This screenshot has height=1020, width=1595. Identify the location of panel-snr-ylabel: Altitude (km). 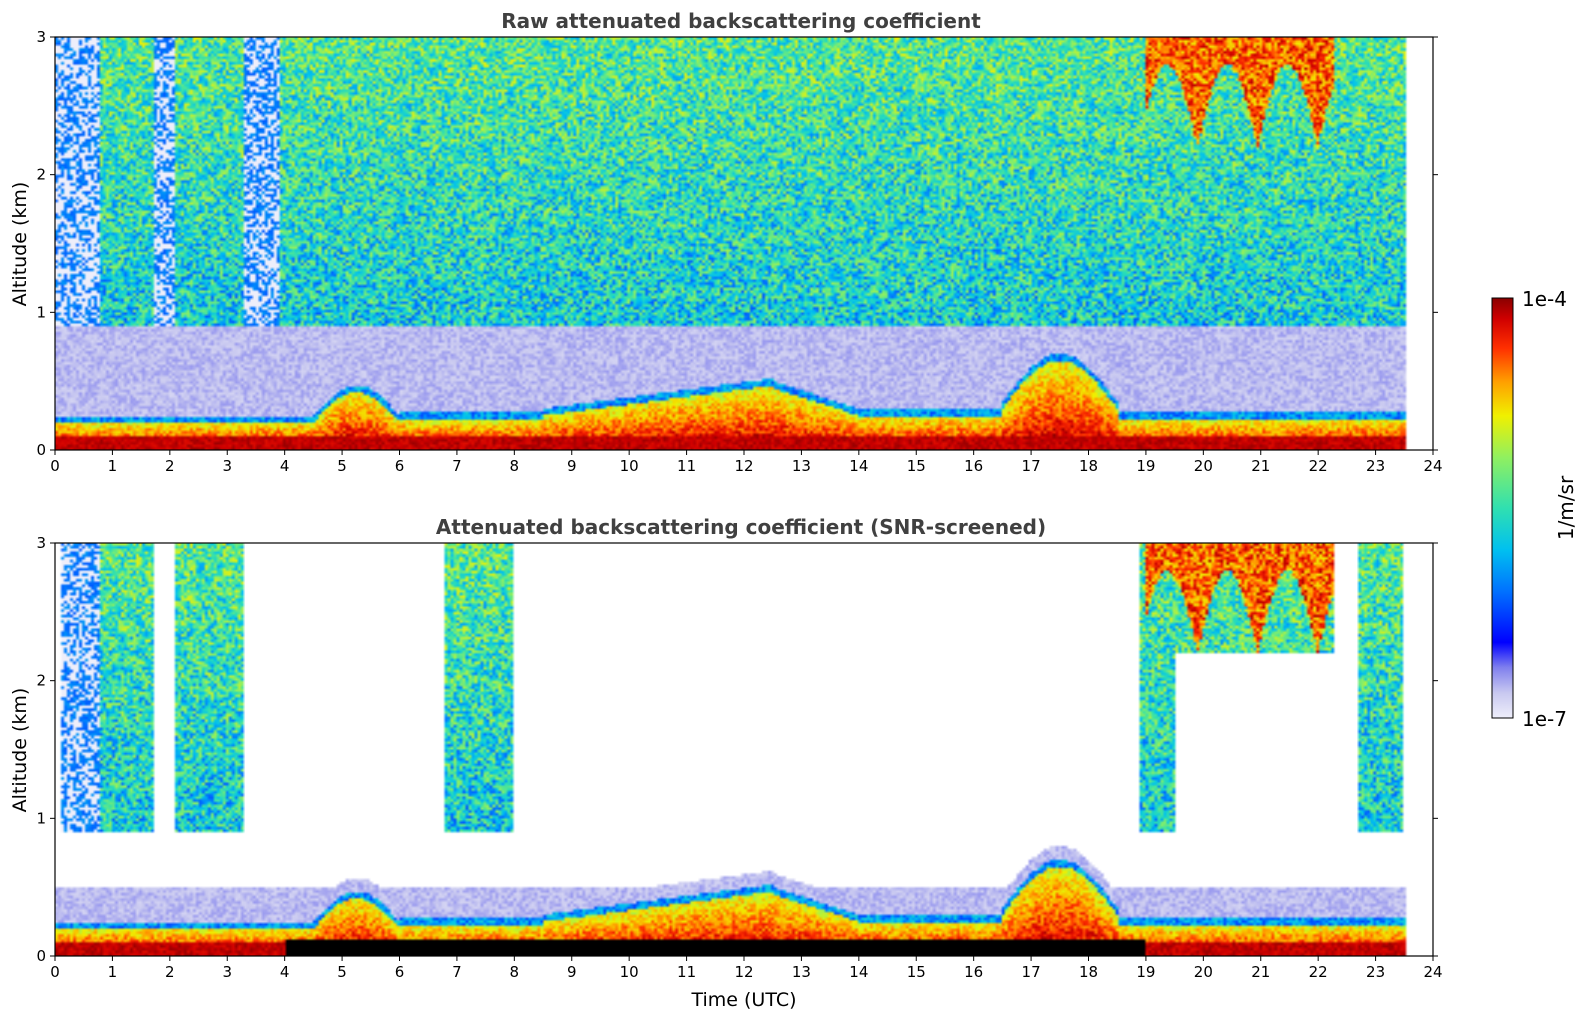
(20, 750).